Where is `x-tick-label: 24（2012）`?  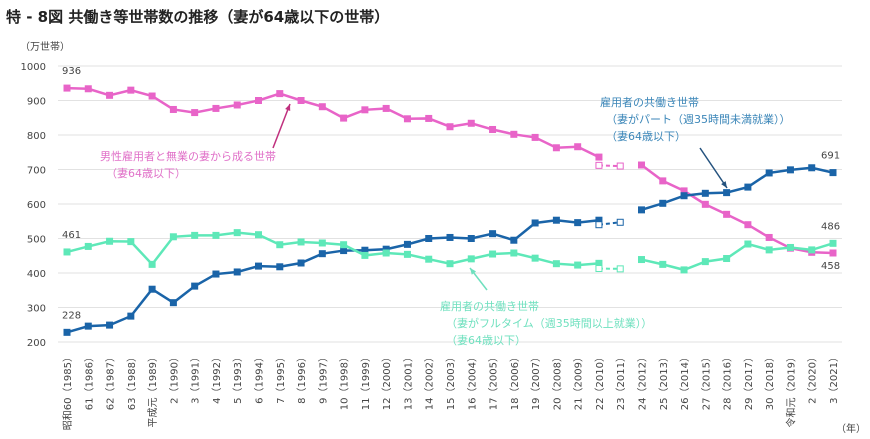 x-tick-label: 24（2012） is located at coordinates (643, 381).